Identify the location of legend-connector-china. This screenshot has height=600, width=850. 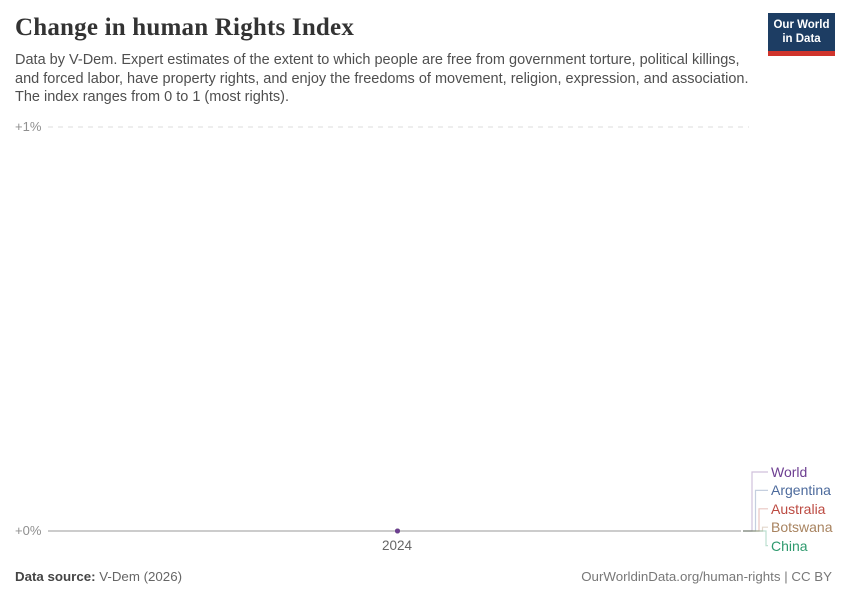
(755, 538).